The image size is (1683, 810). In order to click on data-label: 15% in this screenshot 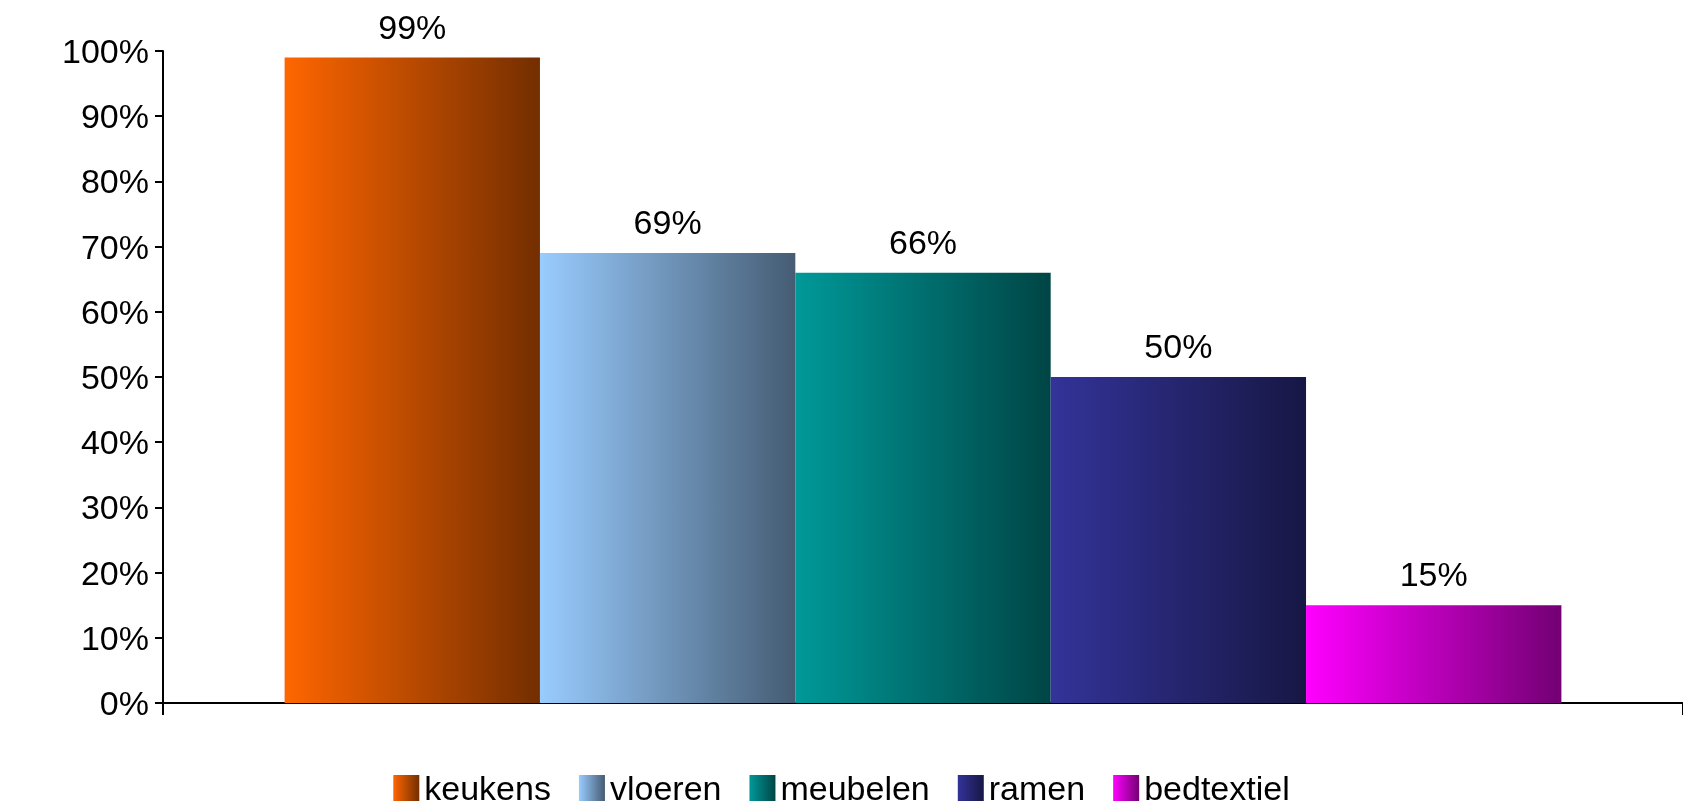, I will do `click(1433, 574)`.